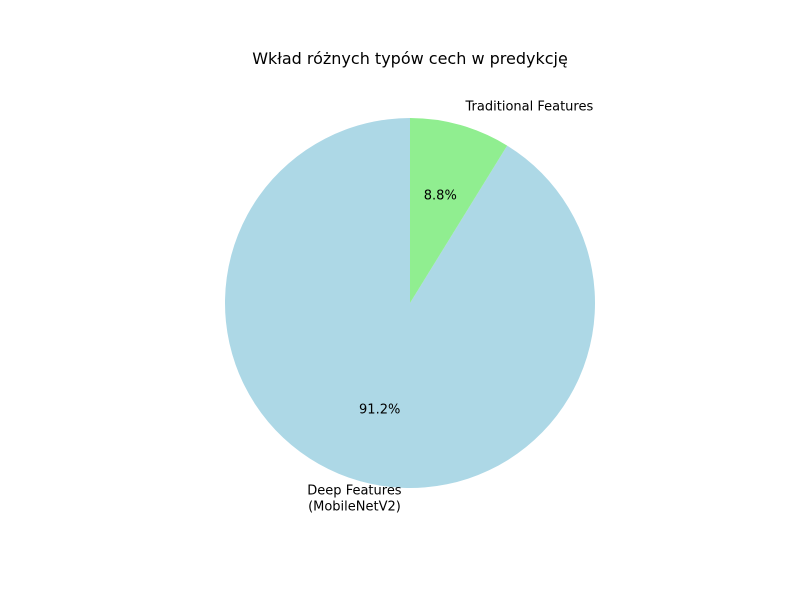  Describe the element at coordinates (410, 58) in the screenshot. I see `chart-title: Wkład różnych typów cech w predykcję` at that location.